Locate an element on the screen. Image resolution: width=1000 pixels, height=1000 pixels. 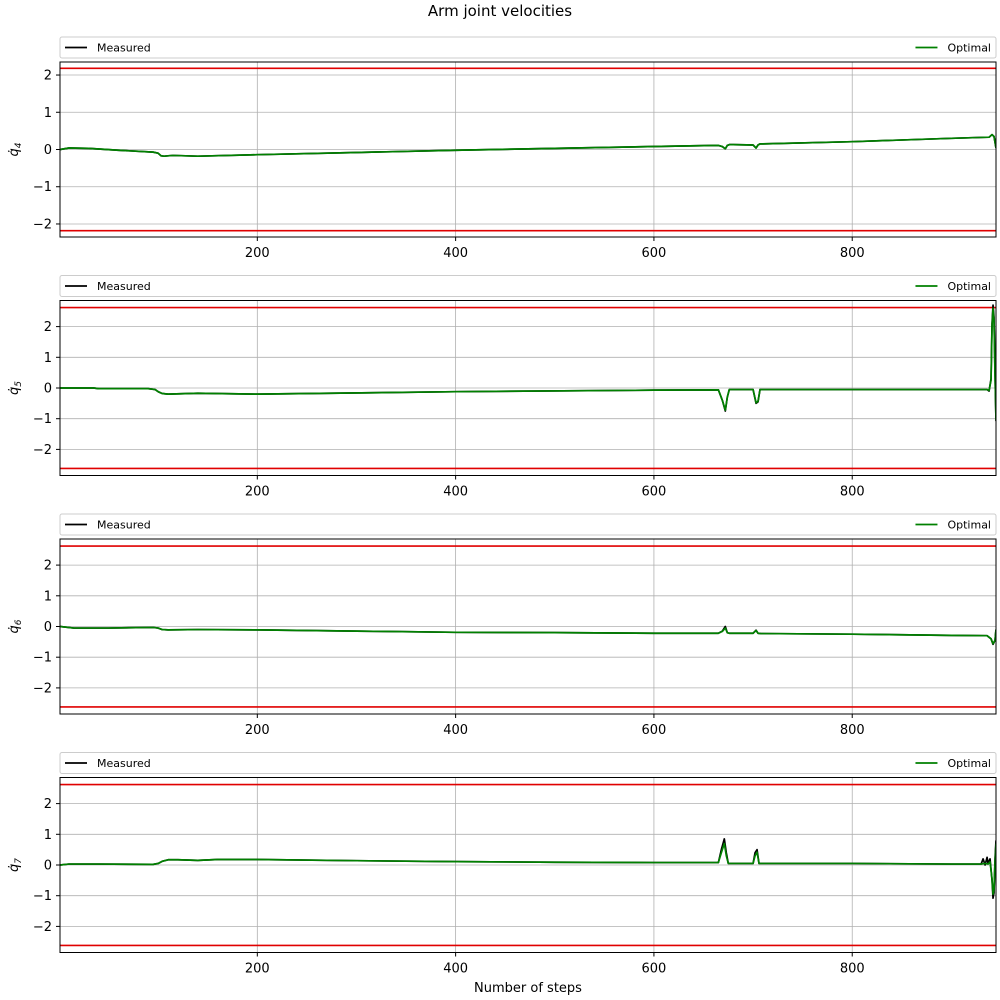
y-axis-label: q̇4 is located at coordinates (15, 149).